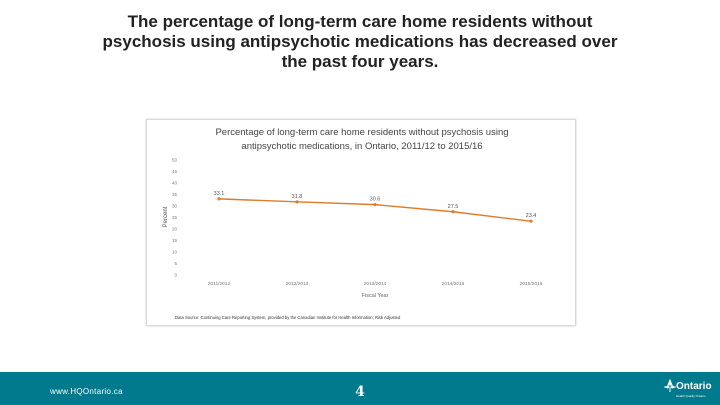  What do you see at coordinates (175, 183) in the screenshot?
I see `y-tick-label: 40` at bounding box center [175, 183].